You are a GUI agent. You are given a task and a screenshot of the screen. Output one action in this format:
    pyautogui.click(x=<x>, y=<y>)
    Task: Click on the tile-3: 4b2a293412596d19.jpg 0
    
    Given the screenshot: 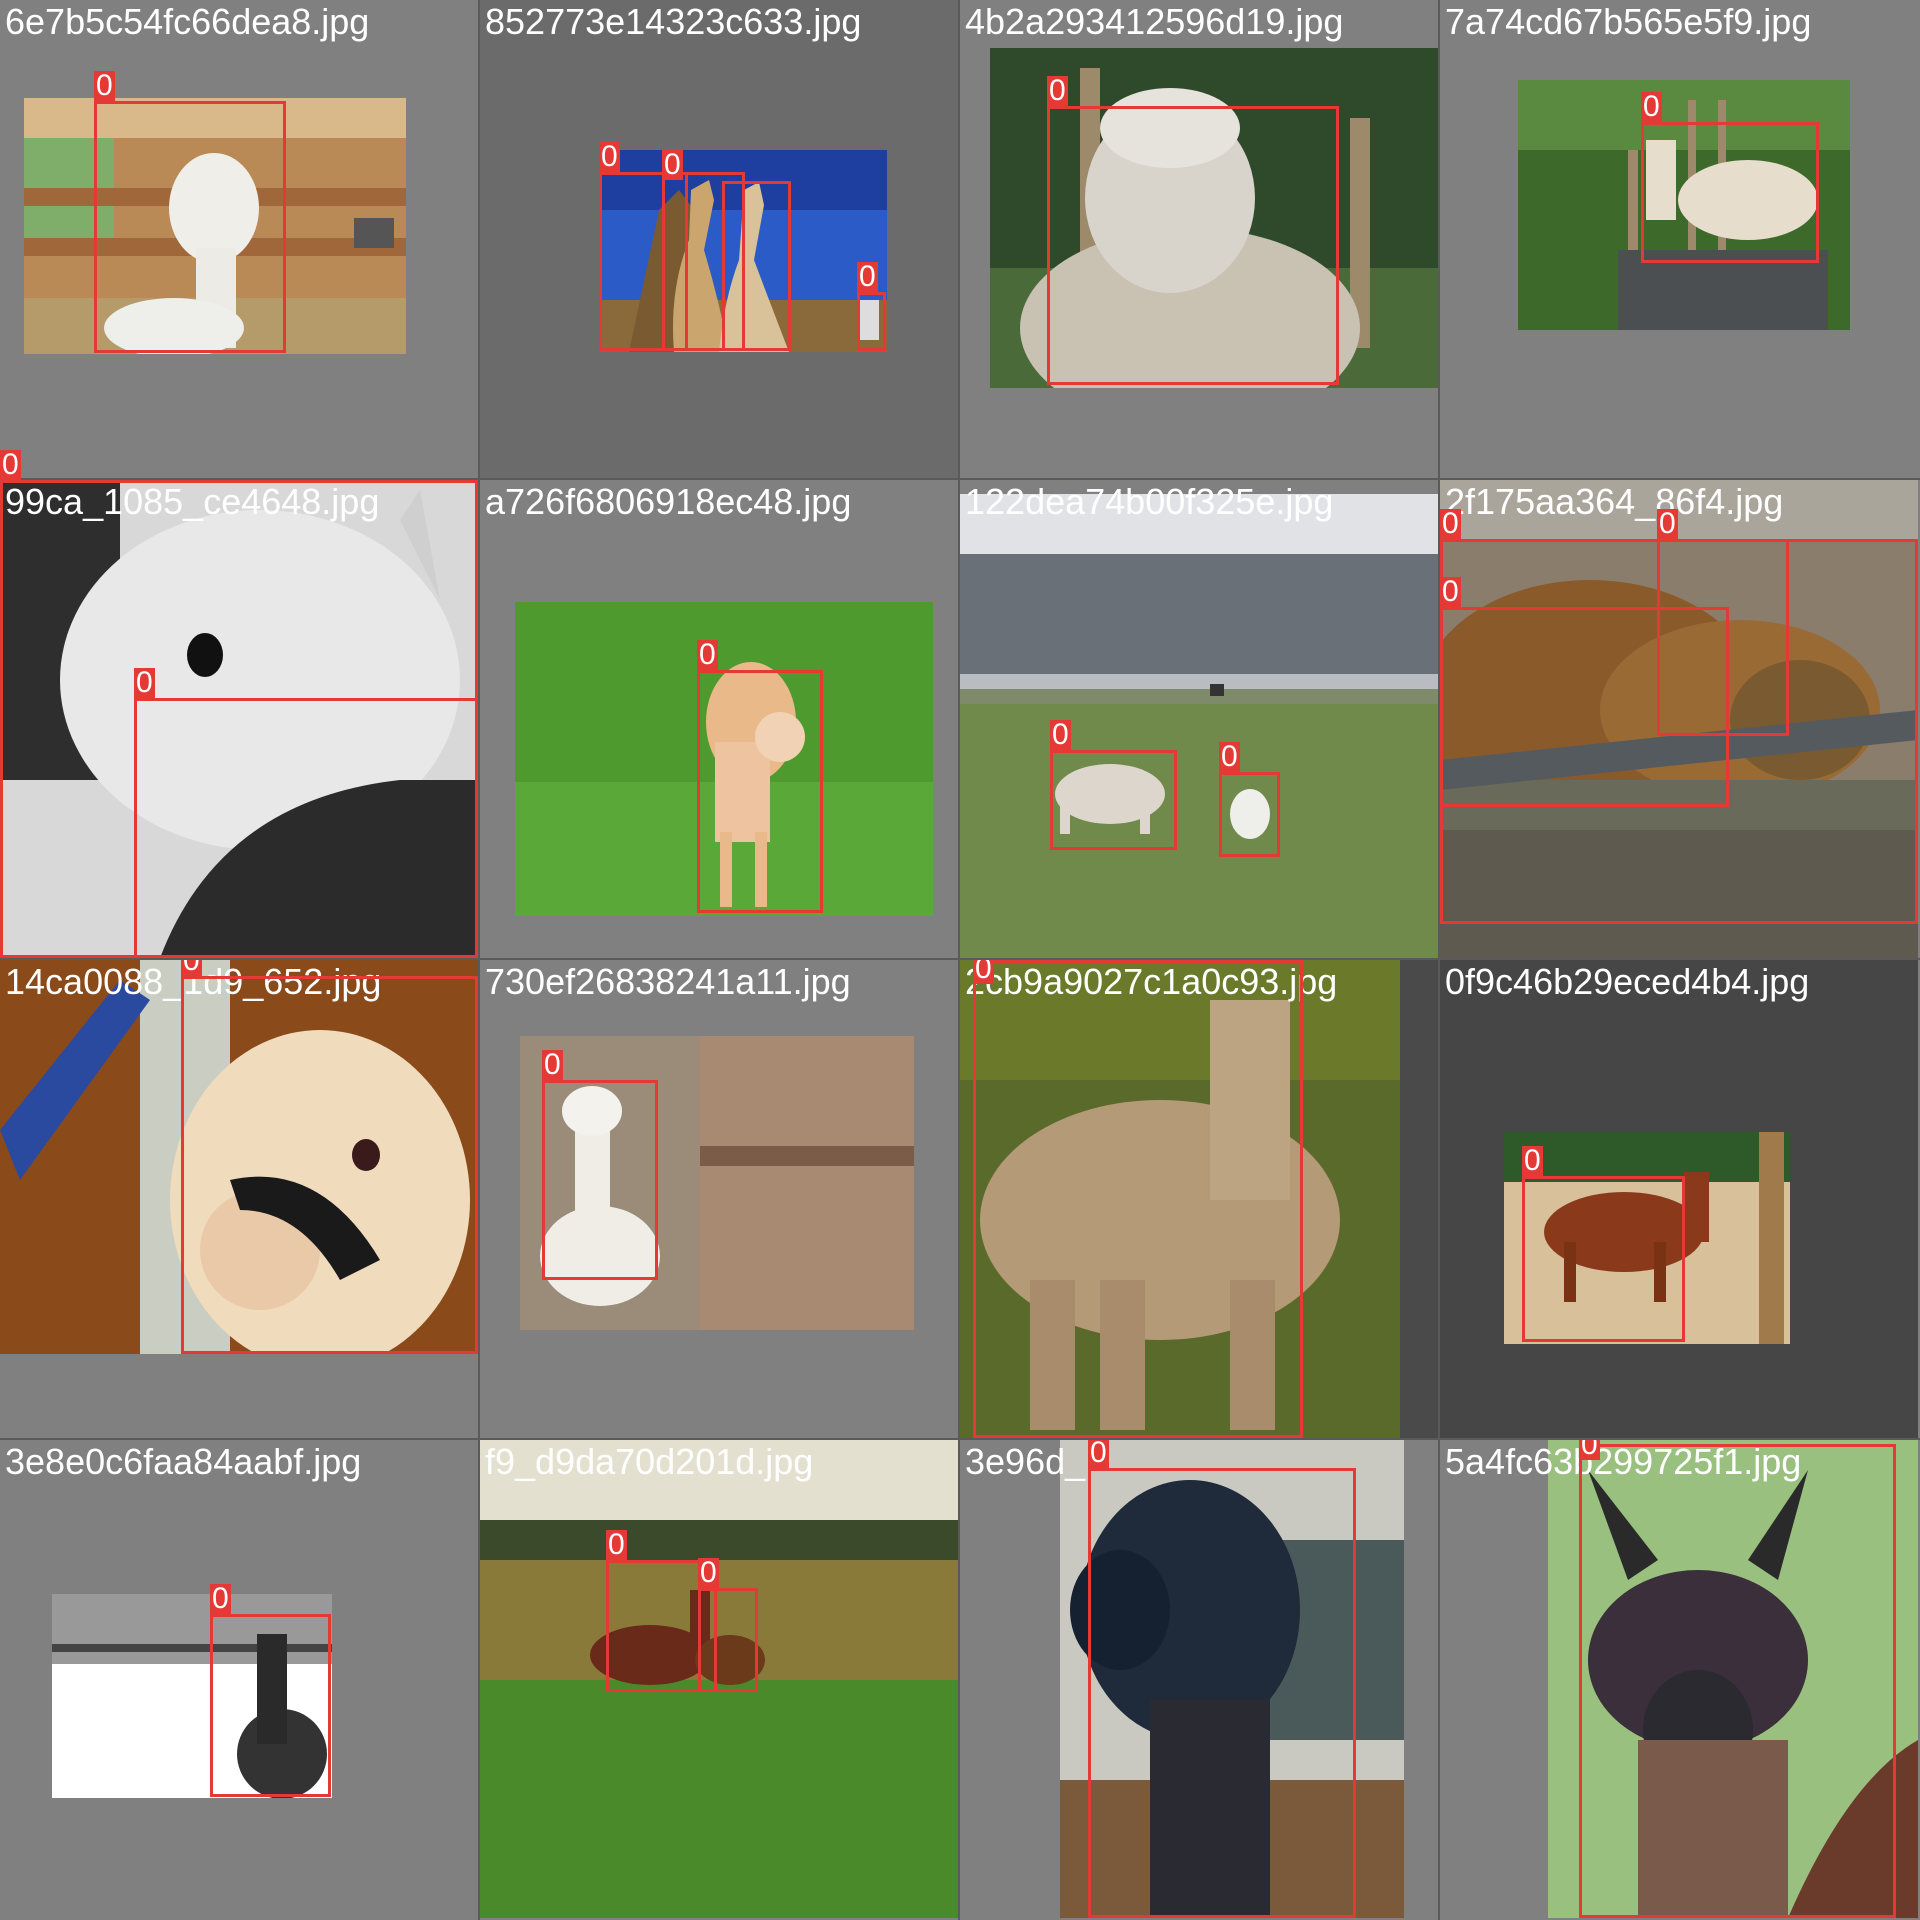 What is the action you would take?
    pyautogui.click(x=1199, y=239)
    